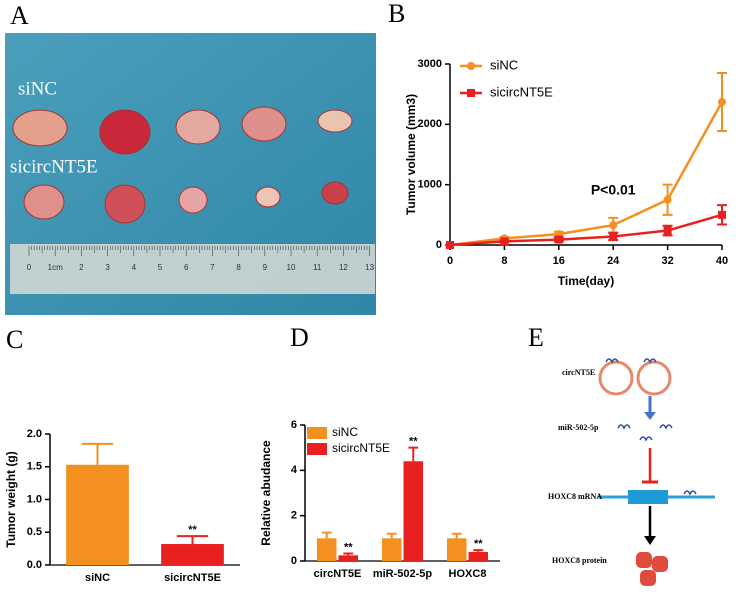 This screenshot has width=742, height=594. I want to click on mrna-box, so click(648, 497).